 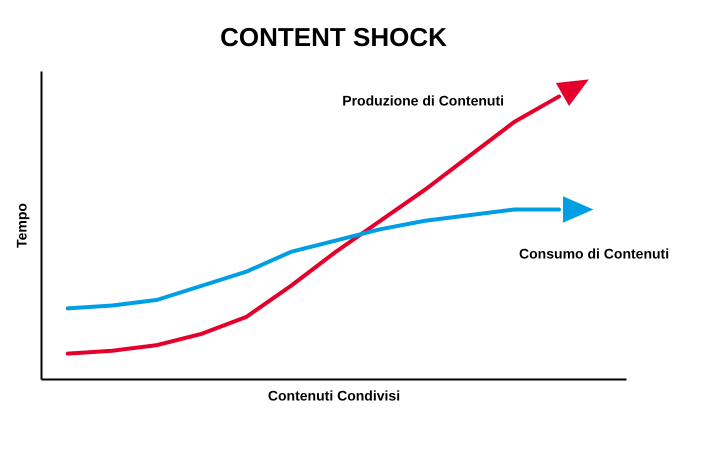 What do you see at coordinates (334, 37) in the screenshot?
I see `chart-title: CONTENT SHOCK` at bounding box center [334, 37].